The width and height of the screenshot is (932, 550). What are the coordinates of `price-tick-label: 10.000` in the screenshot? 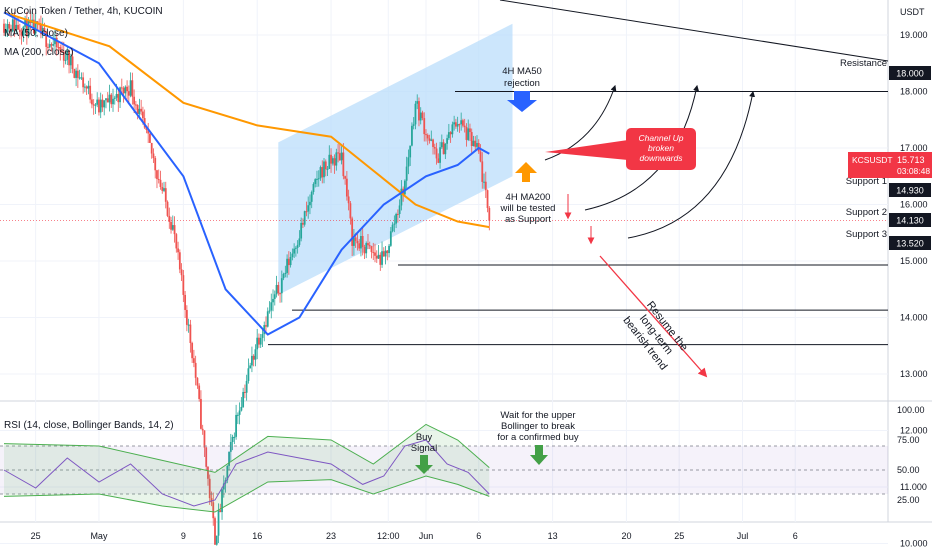 It's located at (914, 544).